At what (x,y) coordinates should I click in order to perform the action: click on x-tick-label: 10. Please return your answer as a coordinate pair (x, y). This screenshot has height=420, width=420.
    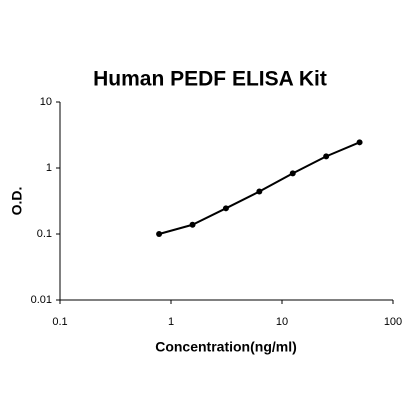
    Looking at the image, I should click on (282, 322).